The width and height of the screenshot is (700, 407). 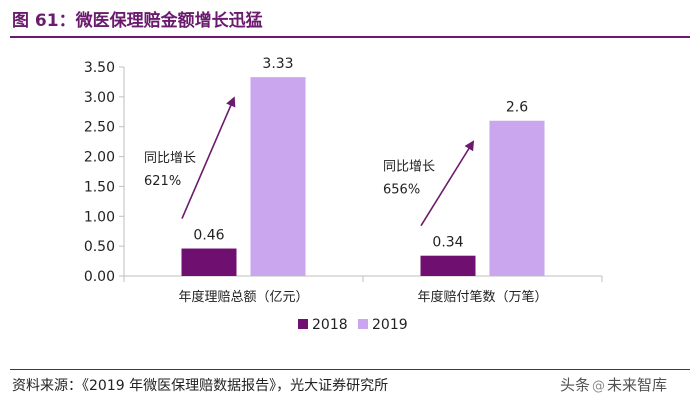 What do you see at coordinates (482, 297) in the screenshot?
I see `x-category-label: 年度赔付笔数（万笔）` at bounding box center [482, 297].